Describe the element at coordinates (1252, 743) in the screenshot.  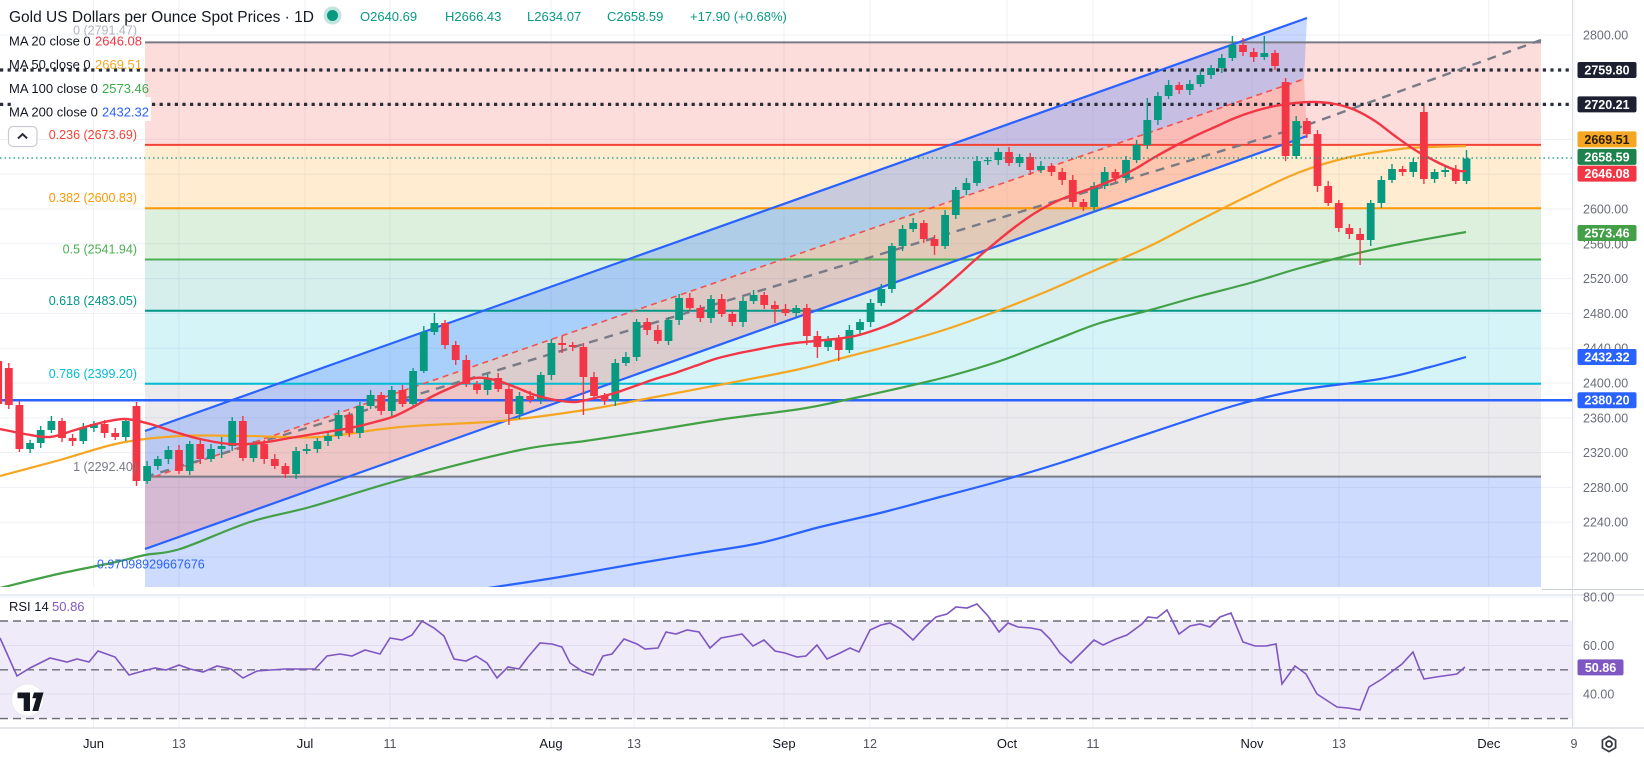
I see `svg-text: Nov` at that location.